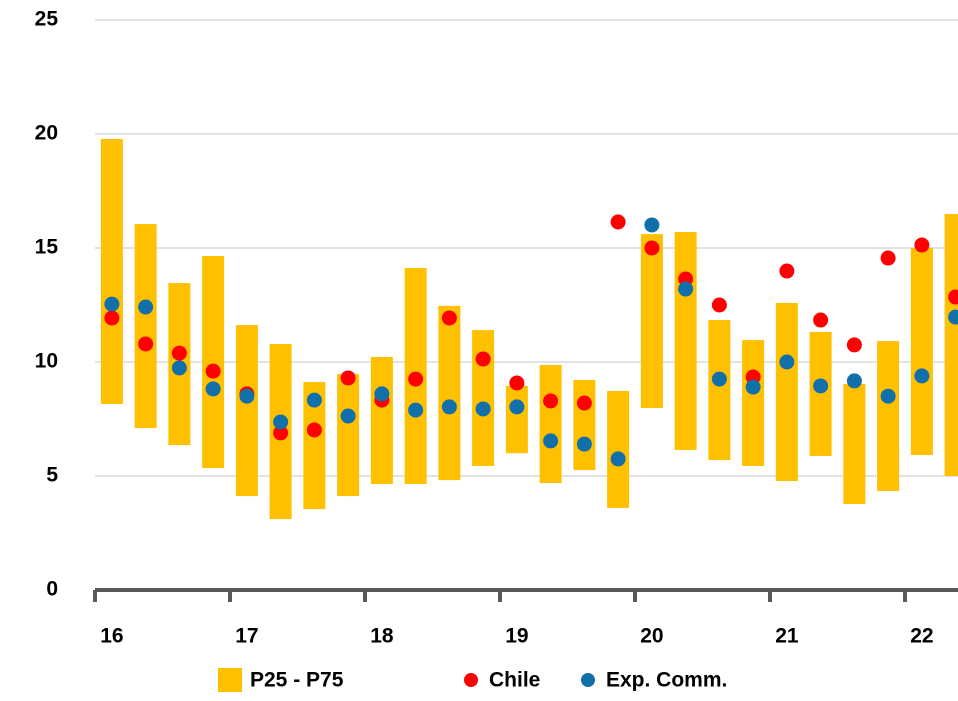  What do you see at coordinates (382, 636) in the screenshot?
I see `x-tick-label: 18` at bounding box center [382, 636].